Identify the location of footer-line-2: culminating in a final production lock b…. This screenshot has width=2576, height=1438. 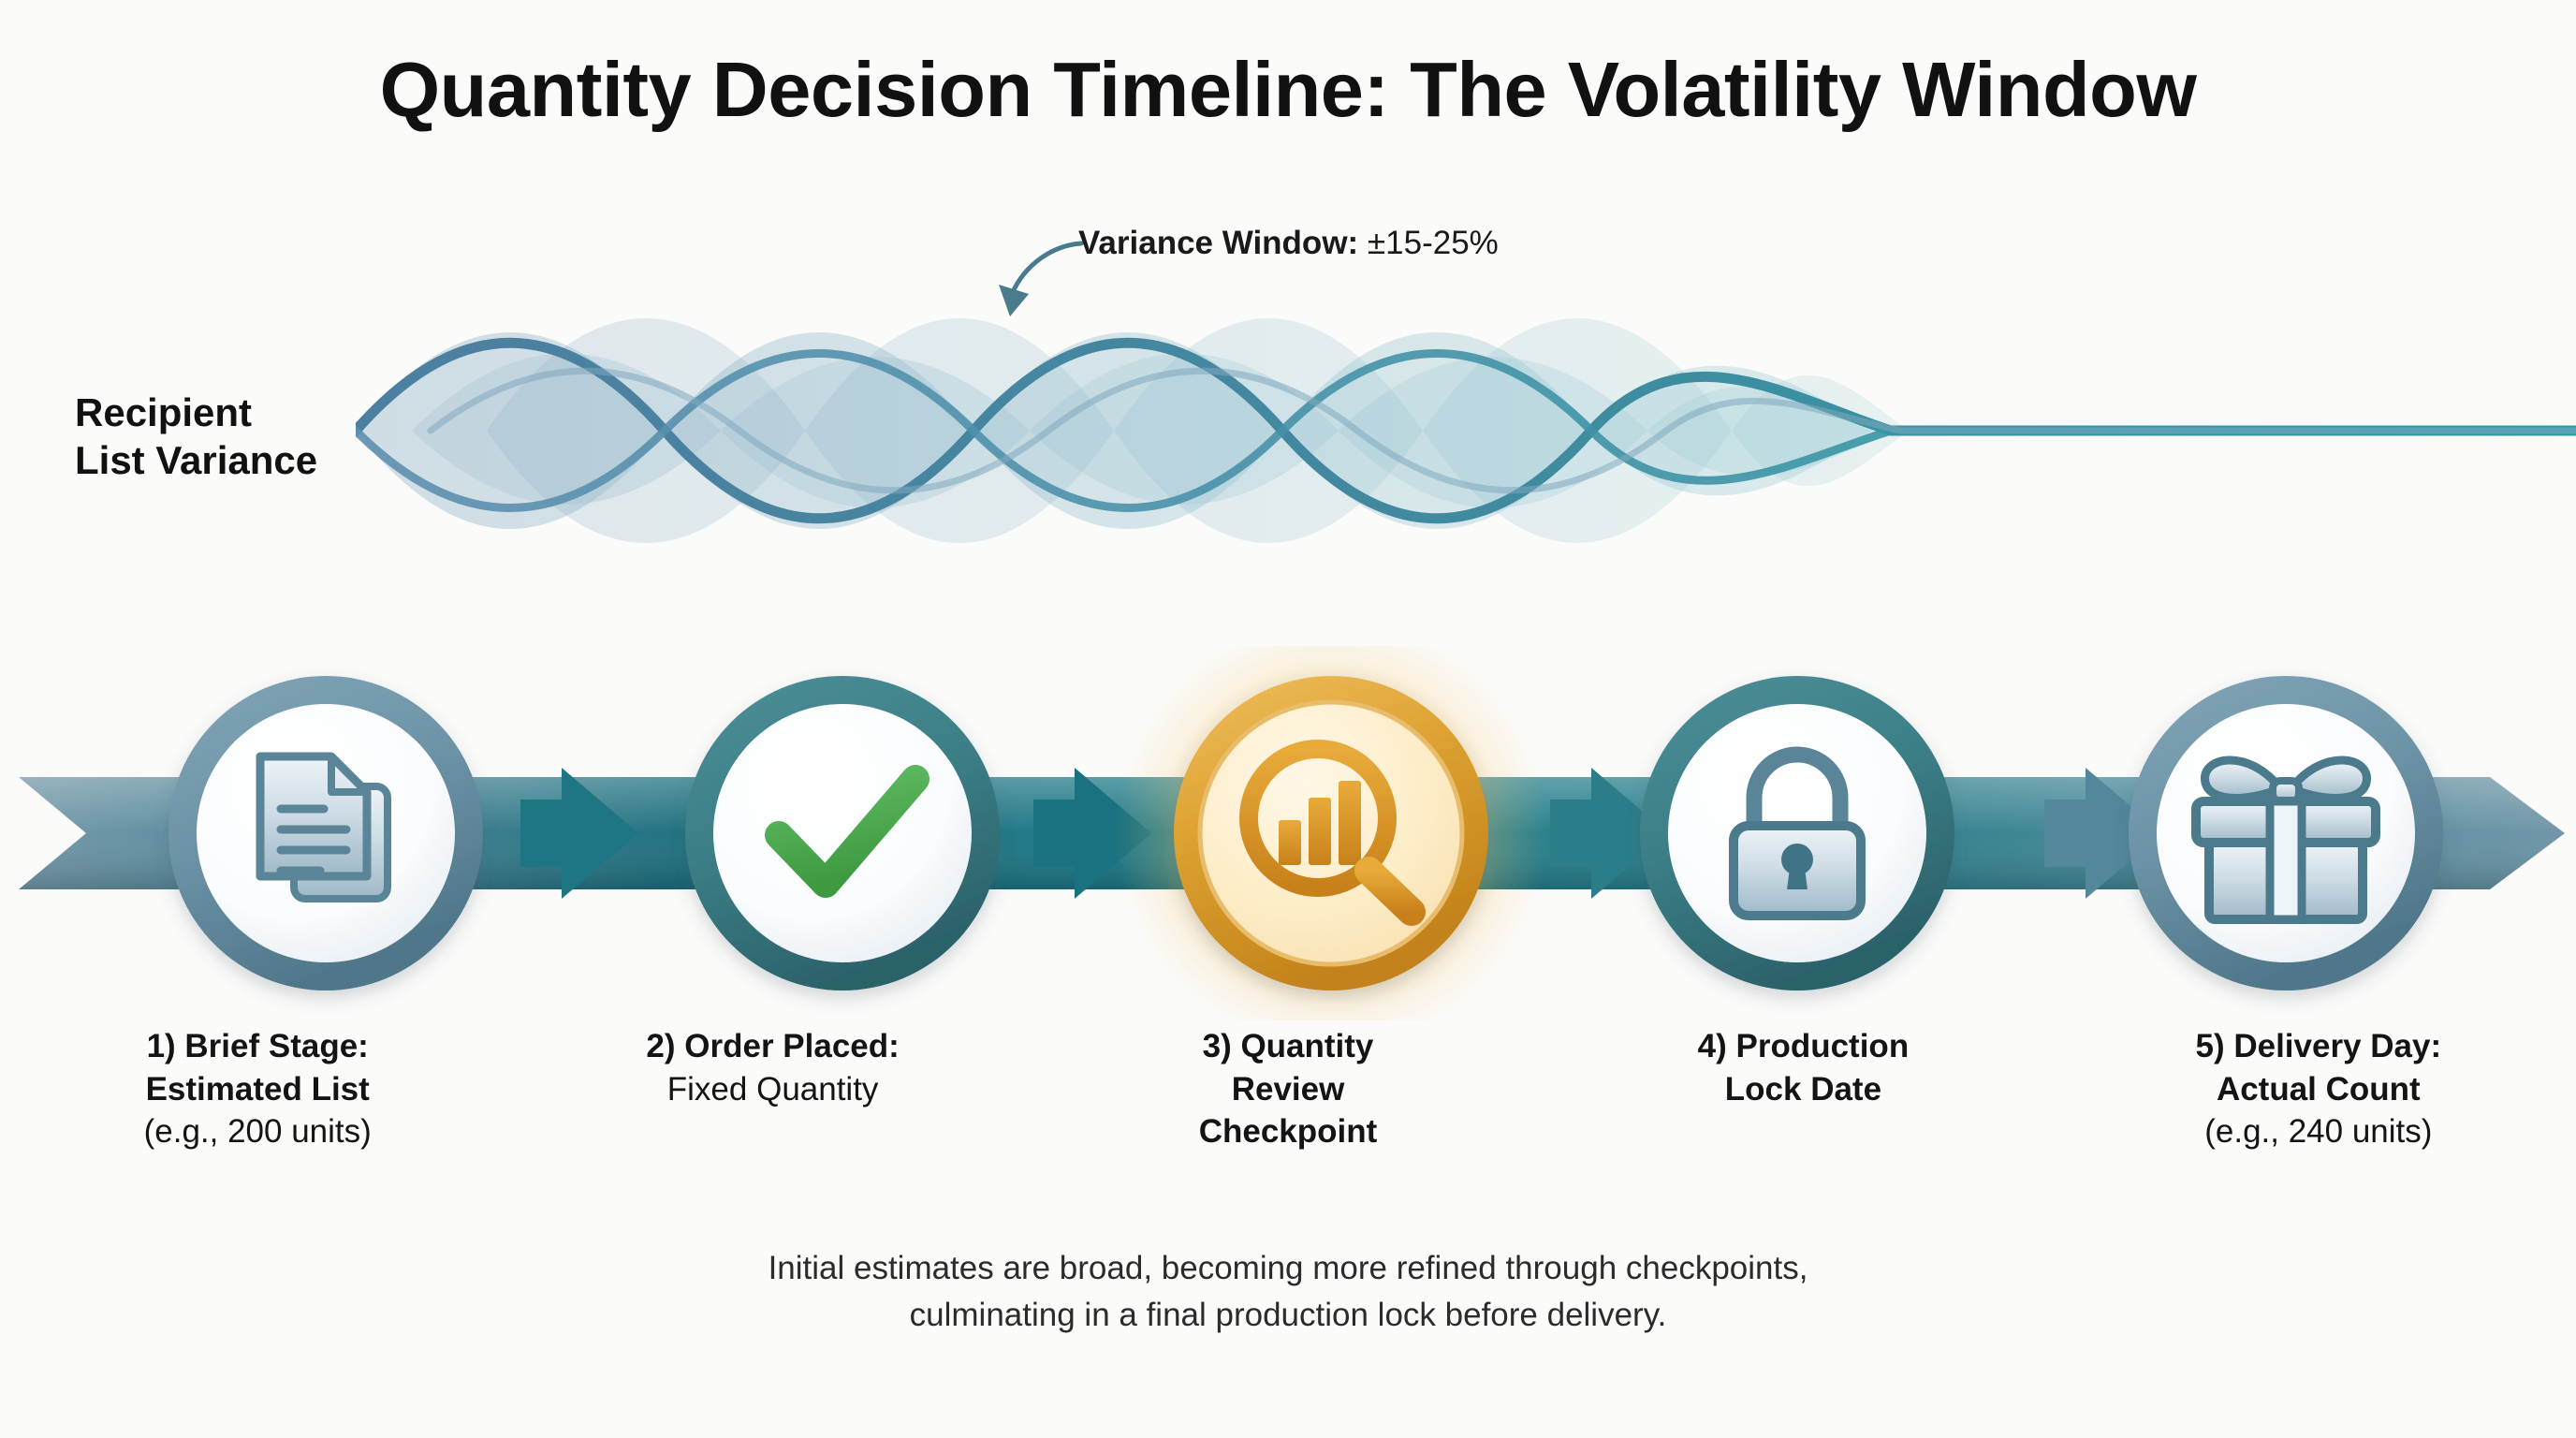
(1288, 1314).